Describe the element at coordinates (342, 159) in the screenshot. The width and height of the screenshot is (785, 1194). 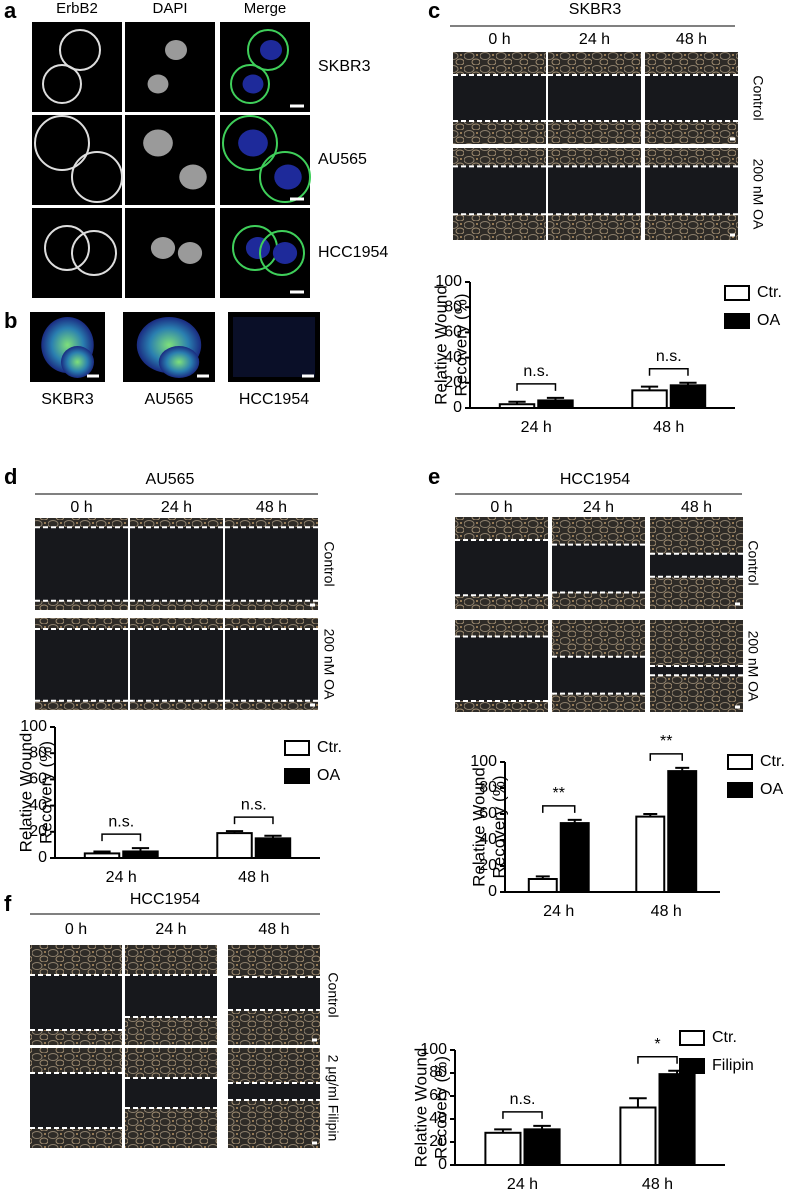
I see `row-label: AU565` at that location.